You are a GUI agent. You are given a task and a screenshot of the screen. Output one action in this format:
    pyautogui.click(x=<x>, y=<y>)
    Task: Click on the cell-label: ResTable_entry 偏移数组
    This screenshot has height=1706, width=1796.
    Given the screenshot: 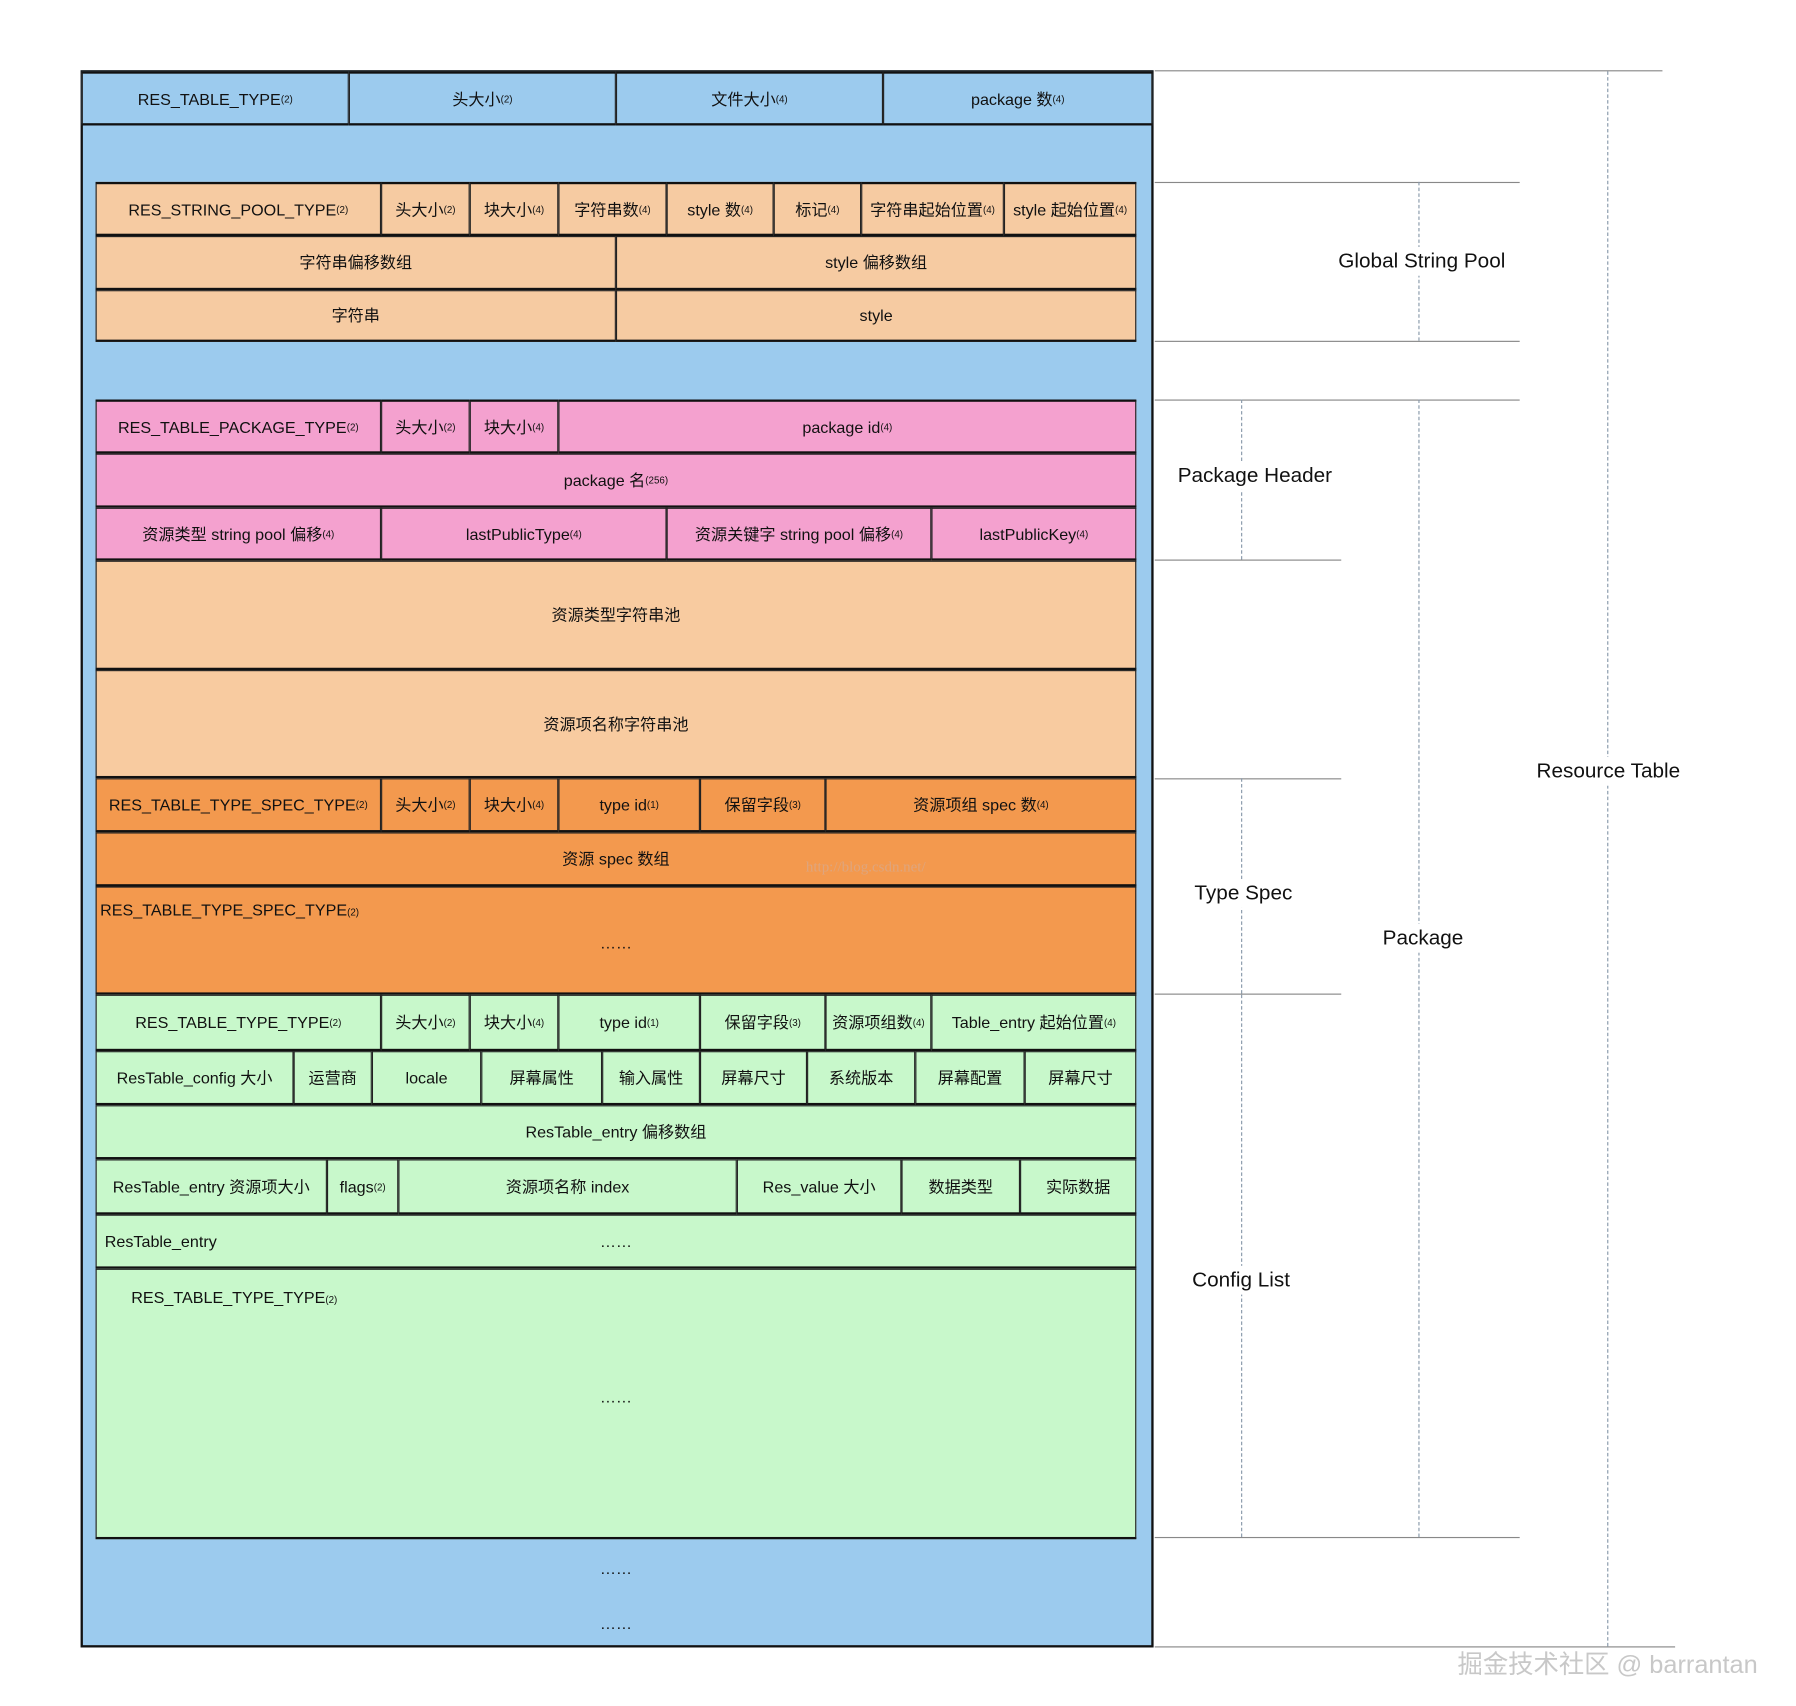 What is the action you would take?
    pyautogui.click(x=616, y=1131)
    